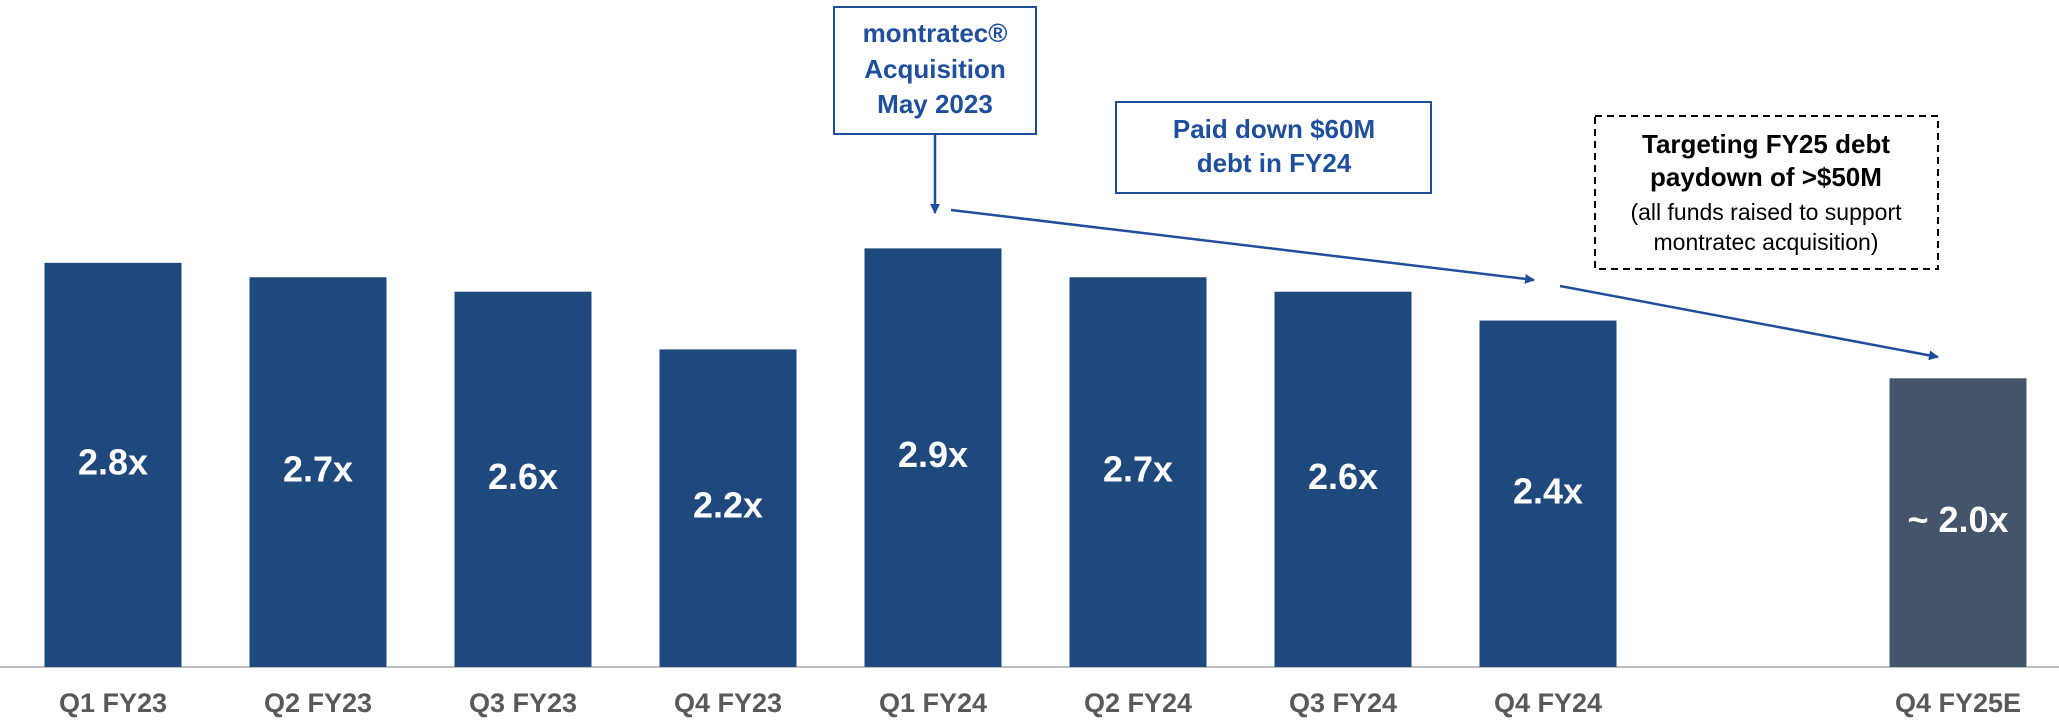 The image size is (2059, 720). Describe the element at coordinates (933, 454) in the screenshot. I see `data-label: 2.9x` at that location.